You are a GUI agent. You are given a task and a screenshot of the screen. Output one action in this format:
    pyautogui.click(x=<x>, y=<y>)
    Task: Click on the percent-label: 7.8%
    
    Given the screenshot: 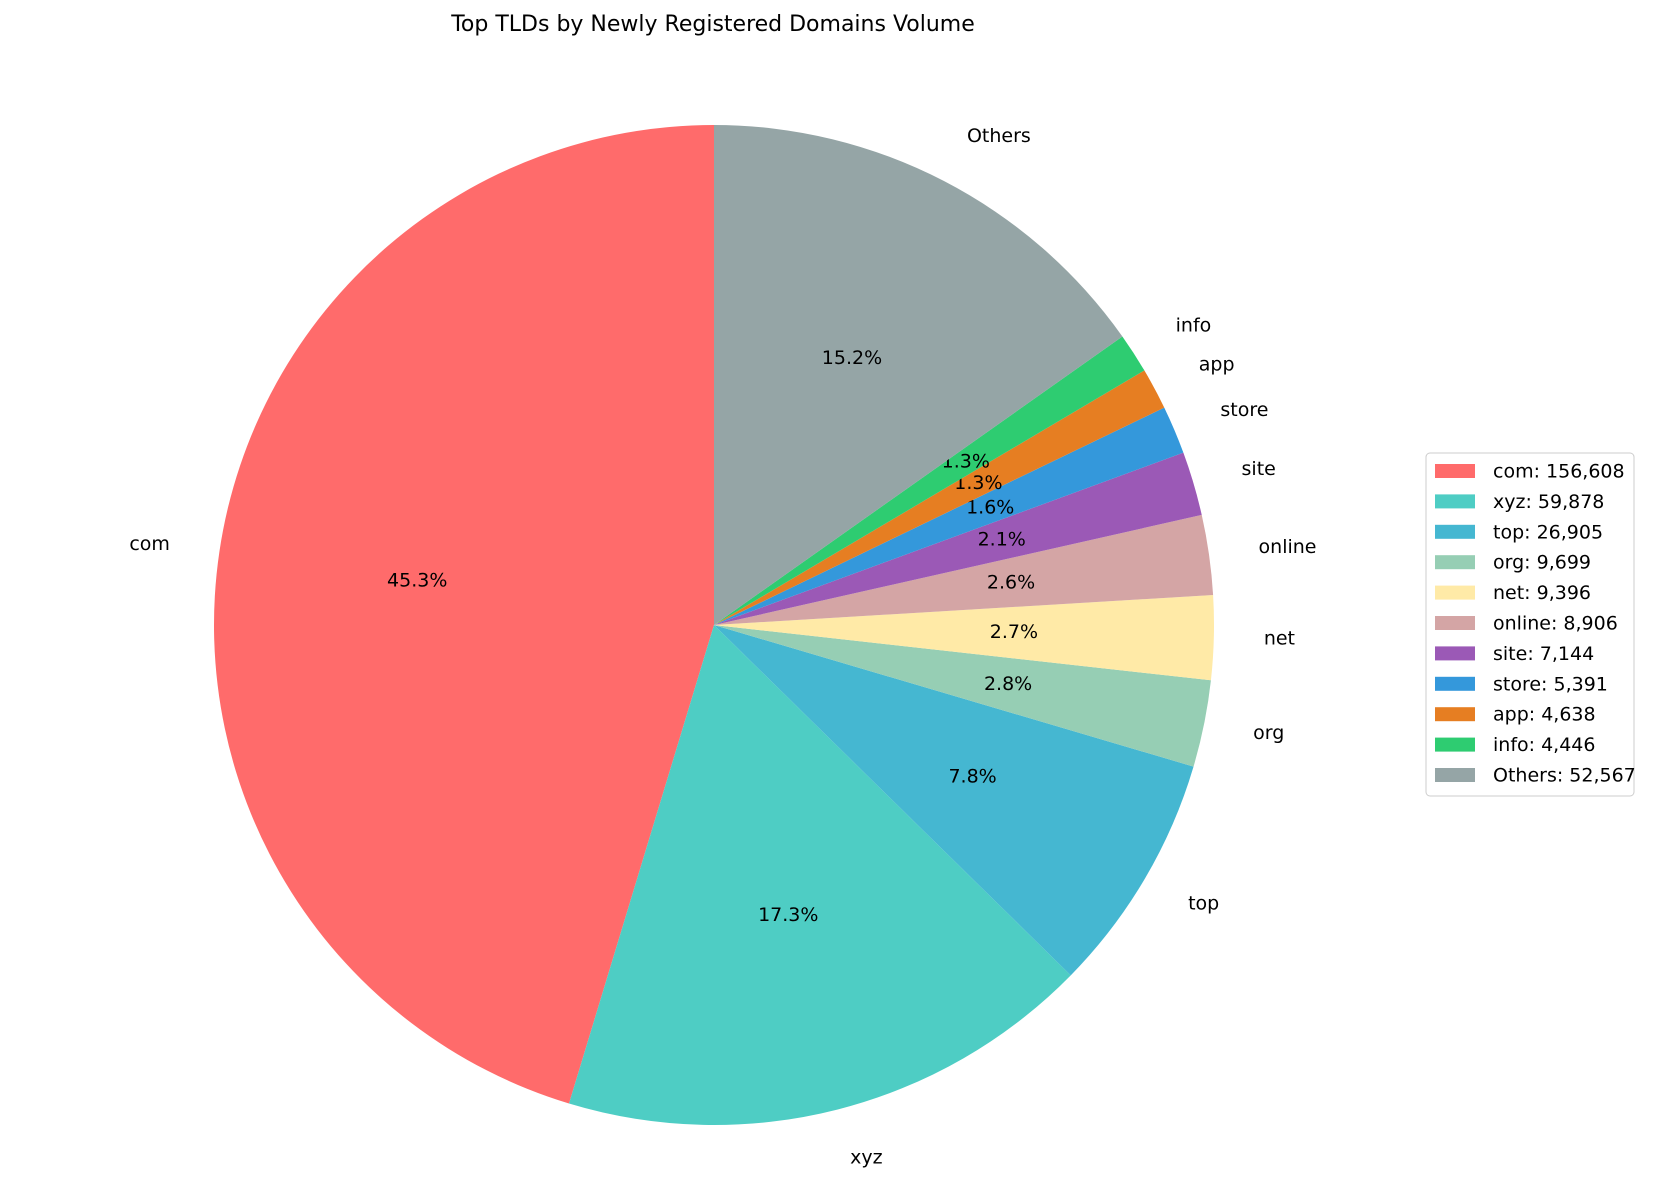 What is the action you would take?
    pyautogui.click(x=972, y=777)
    